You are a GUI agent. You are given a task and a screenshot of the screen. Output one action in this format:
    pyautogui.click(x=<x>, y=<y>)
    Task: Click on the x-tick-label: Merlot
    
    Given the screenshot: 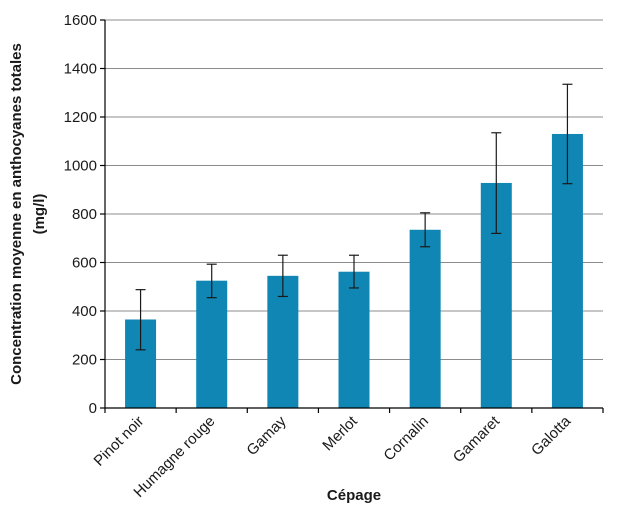 What is the action you would take?
    pyautogui.click(x=340, y=433)
    